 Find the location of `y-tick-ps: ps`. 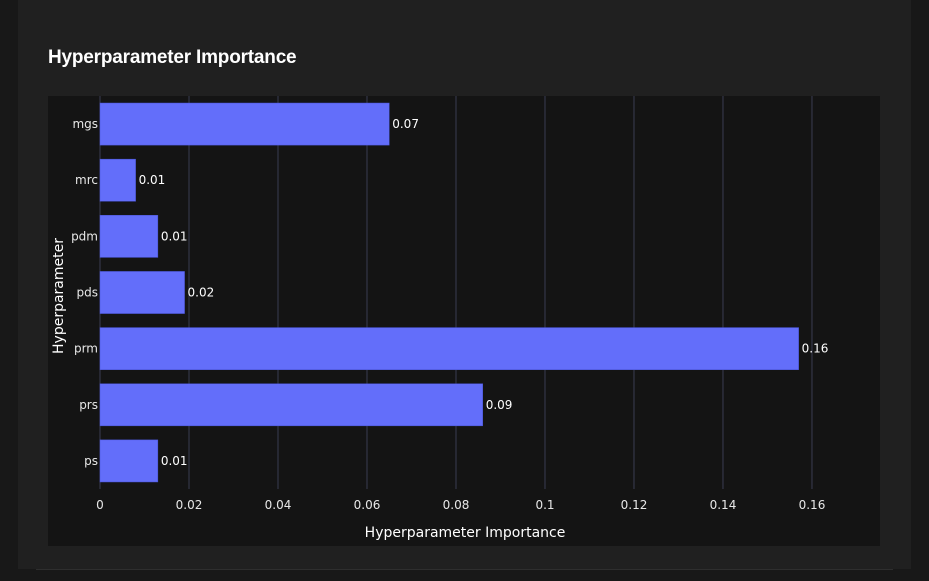

y-tick-ps: ps is located at coordinates (91, 461).